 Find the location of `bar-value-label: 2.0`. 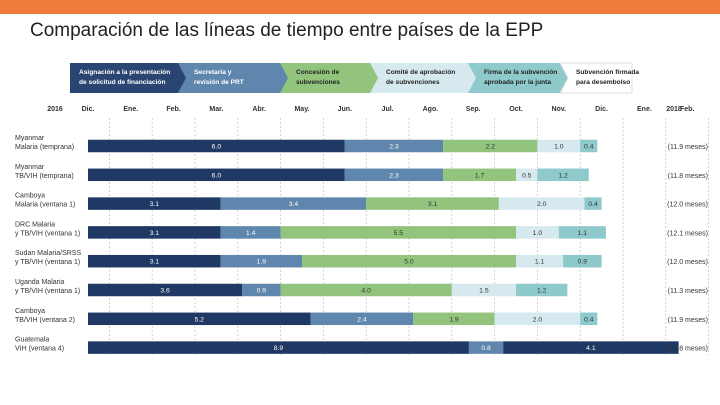

bar-value-label: 2.0 is located at coordinates (538, 319).